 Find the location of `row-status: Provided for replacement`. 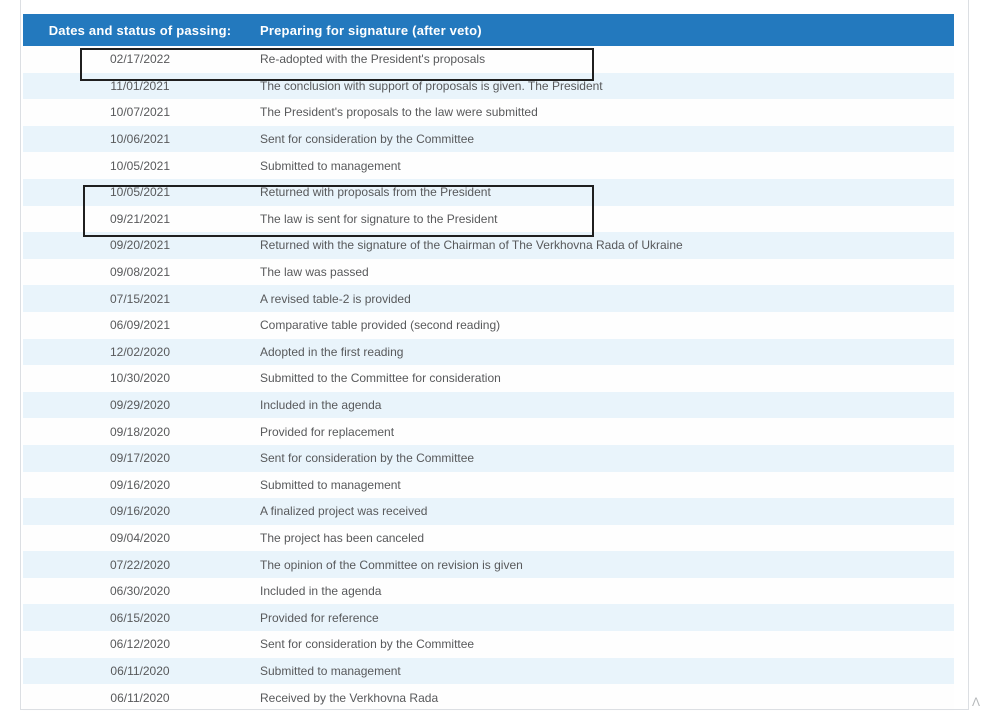

row-status: Provided for replacement is located at coordinates (327, 431).